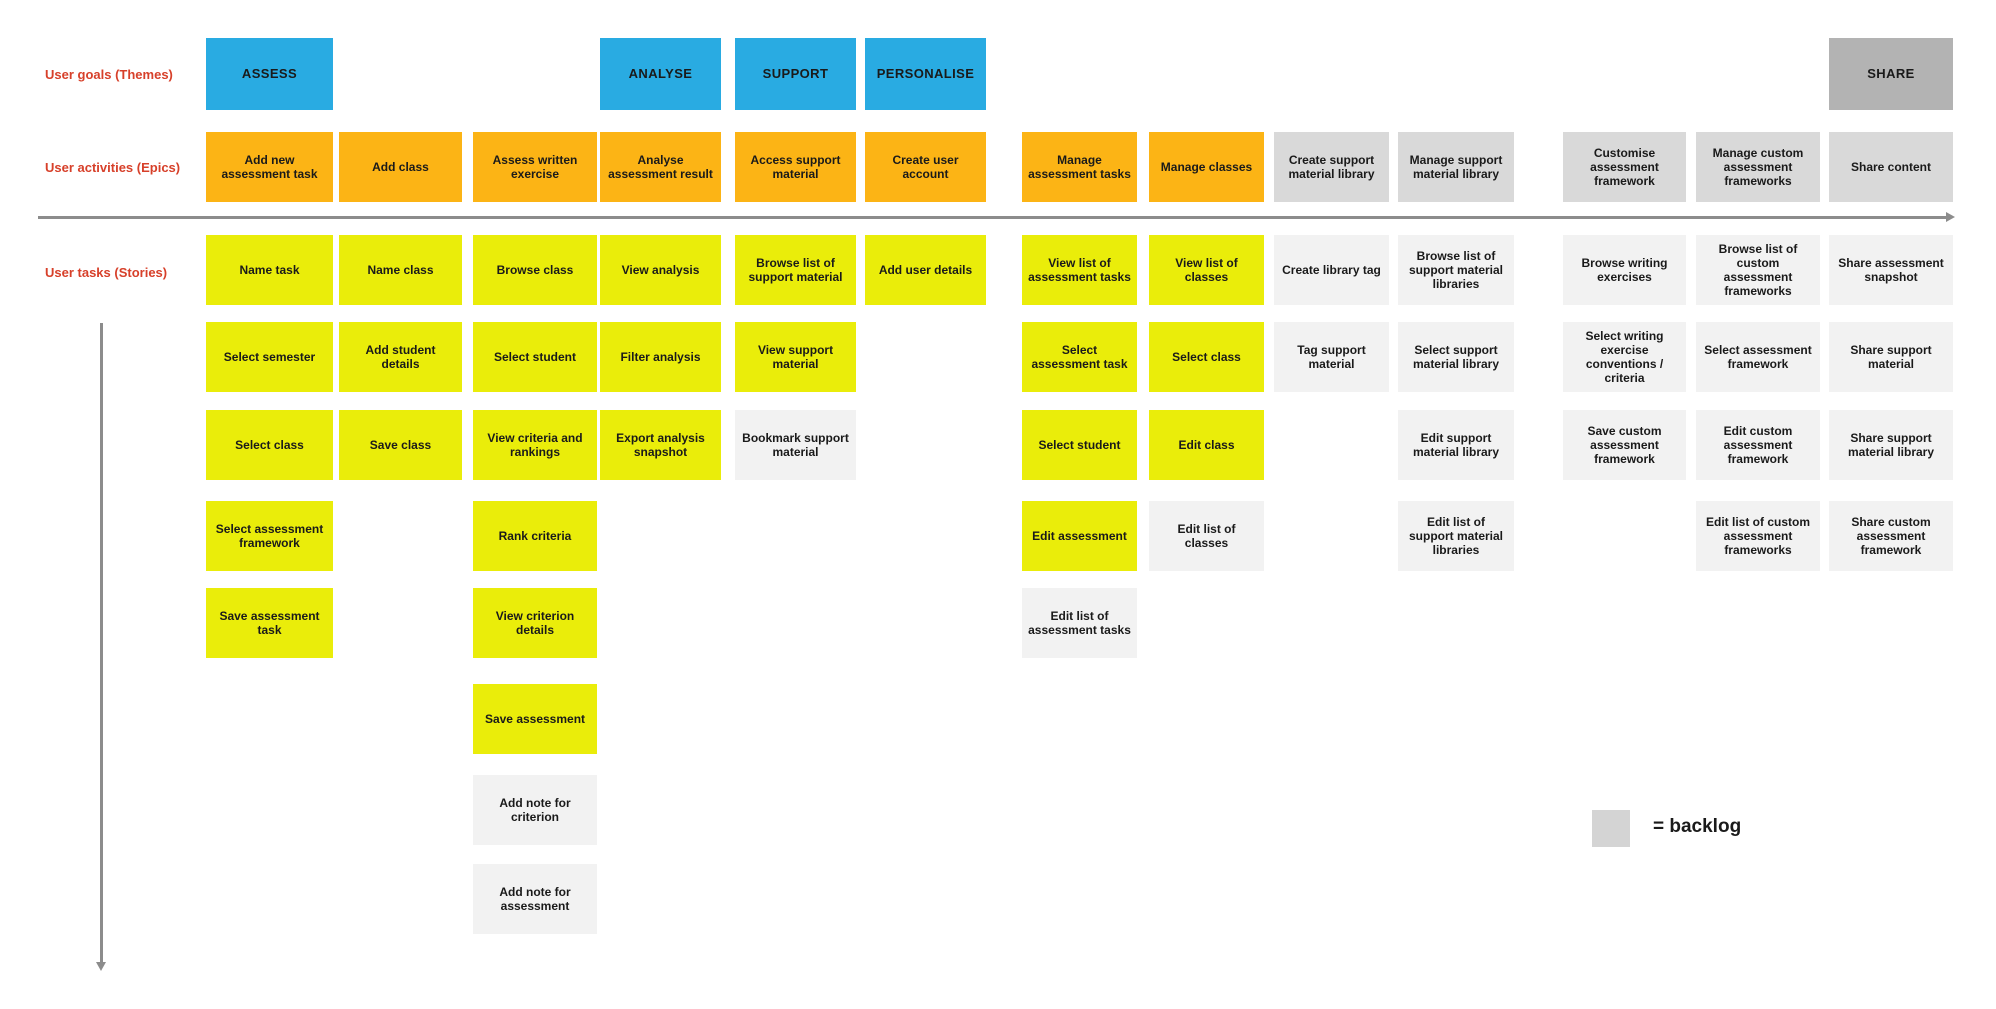 Image resolution: width=1996 pixels, height=1009 pixels. Describe the element at coordinates (1079, 623) in the screenshot. I see `story-note: Edit list of assessment tasks` at that location.